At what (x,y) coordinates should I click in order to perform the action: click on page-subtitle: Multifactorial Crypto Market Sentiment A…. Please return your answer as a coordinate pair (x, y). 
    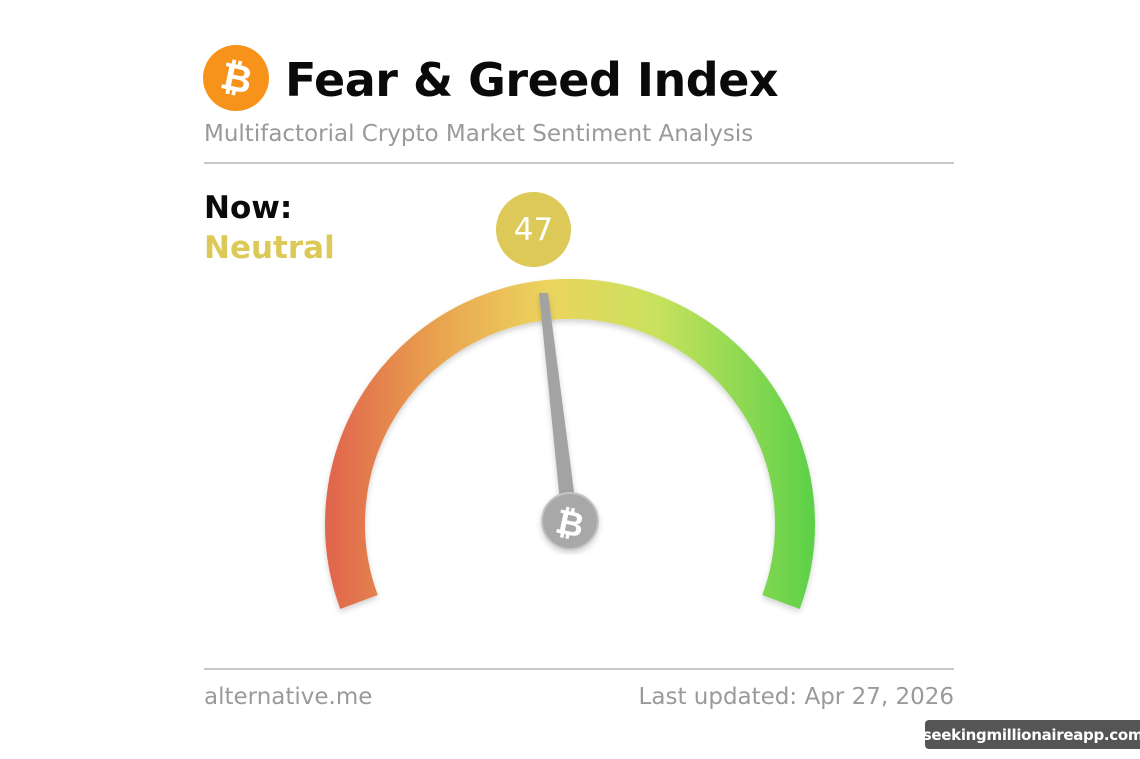
    Looking at the image, I should click on (479, 134).